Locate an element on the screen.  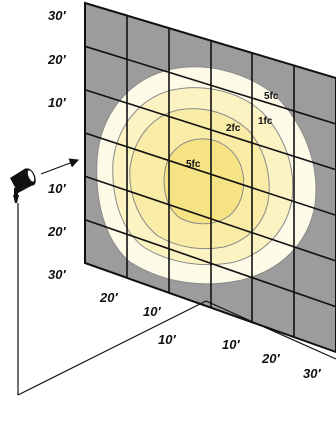
contour-label-5fc-center: 5fc is located at coordinates (193, 164).